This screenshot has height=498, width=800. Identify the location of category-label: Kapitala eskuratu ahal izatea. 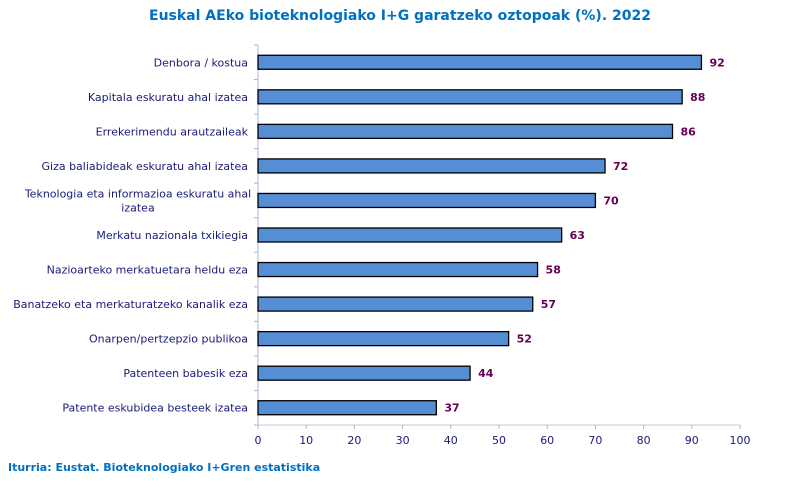
(168, 97).